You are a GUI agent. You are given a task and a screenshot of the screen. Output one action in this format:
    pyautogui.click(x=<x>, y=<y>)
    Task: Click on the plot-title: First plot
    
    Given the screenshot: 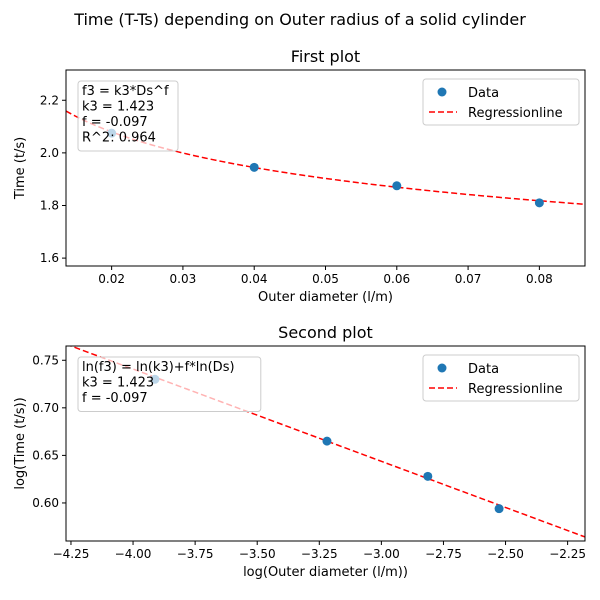 What is the action you would take?
    pyautogui.click(x=325, y=56)
    